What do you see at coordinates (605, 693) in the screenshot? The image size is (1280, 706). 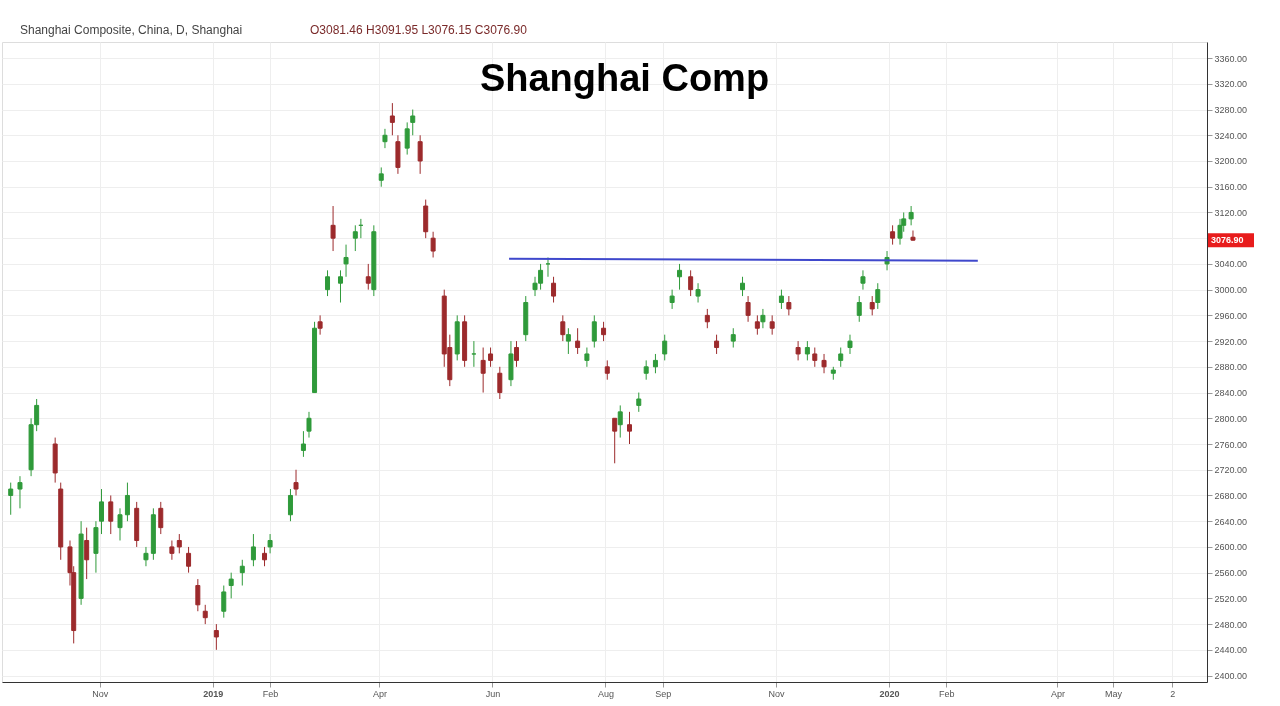 I see `x-tick-label: Aug` at bounding box center [605, 693].